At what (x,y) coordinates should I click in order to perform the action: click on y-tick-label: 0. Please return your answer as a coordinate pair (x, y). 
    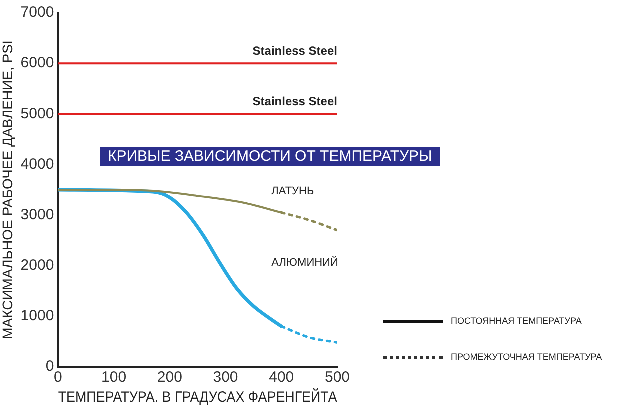
    Looking at the image, I should click on (50, 367).